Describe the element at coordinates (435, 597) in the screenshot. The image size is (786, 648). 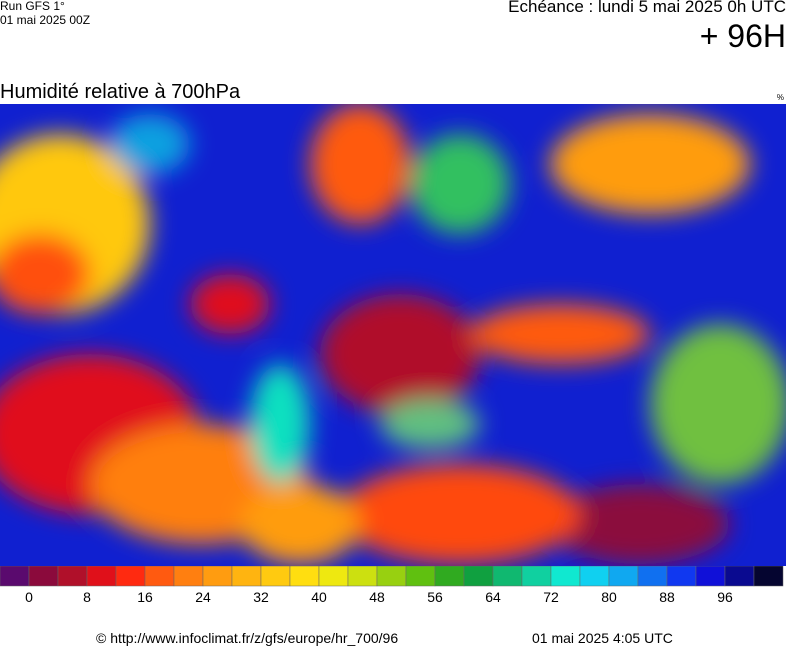
I see `colorbar-tick-label: 56` at that location.